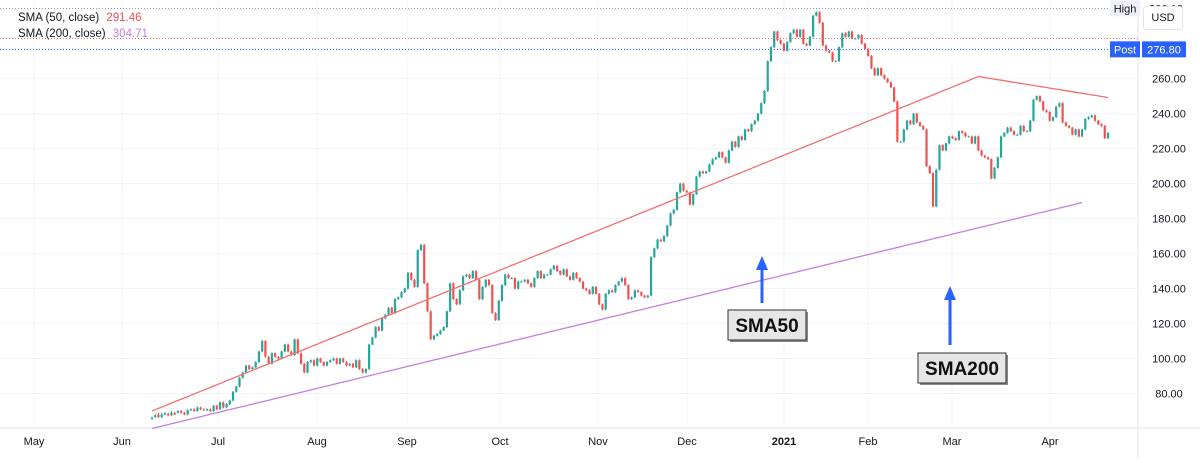  What do you see at coordinates (767, 325) in the screenshot?
I see `annotation-sma50: SMA50` at bounding box center [767, 325].